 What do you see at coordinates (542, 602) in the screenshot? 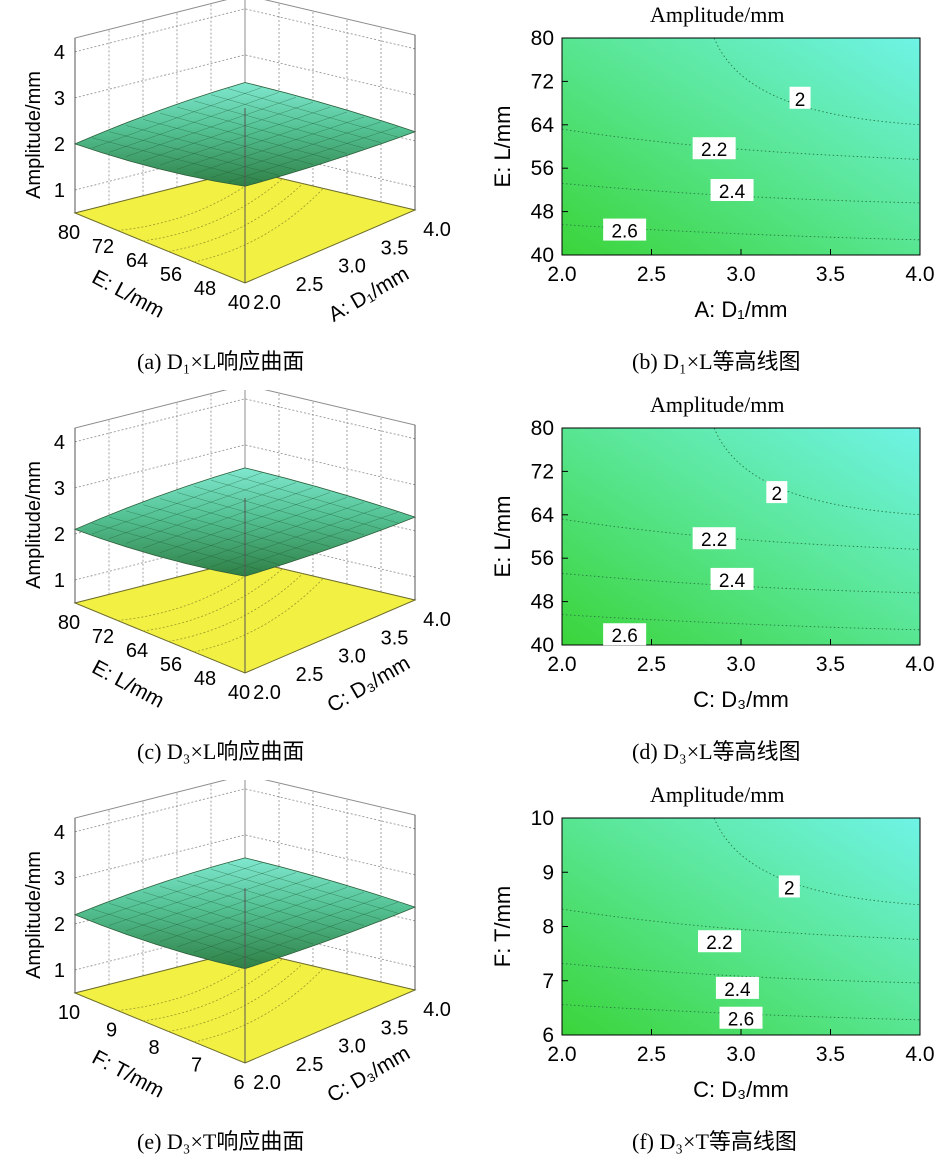
I see `y-tick-label-d: 48` at bounding box center [542, 602].